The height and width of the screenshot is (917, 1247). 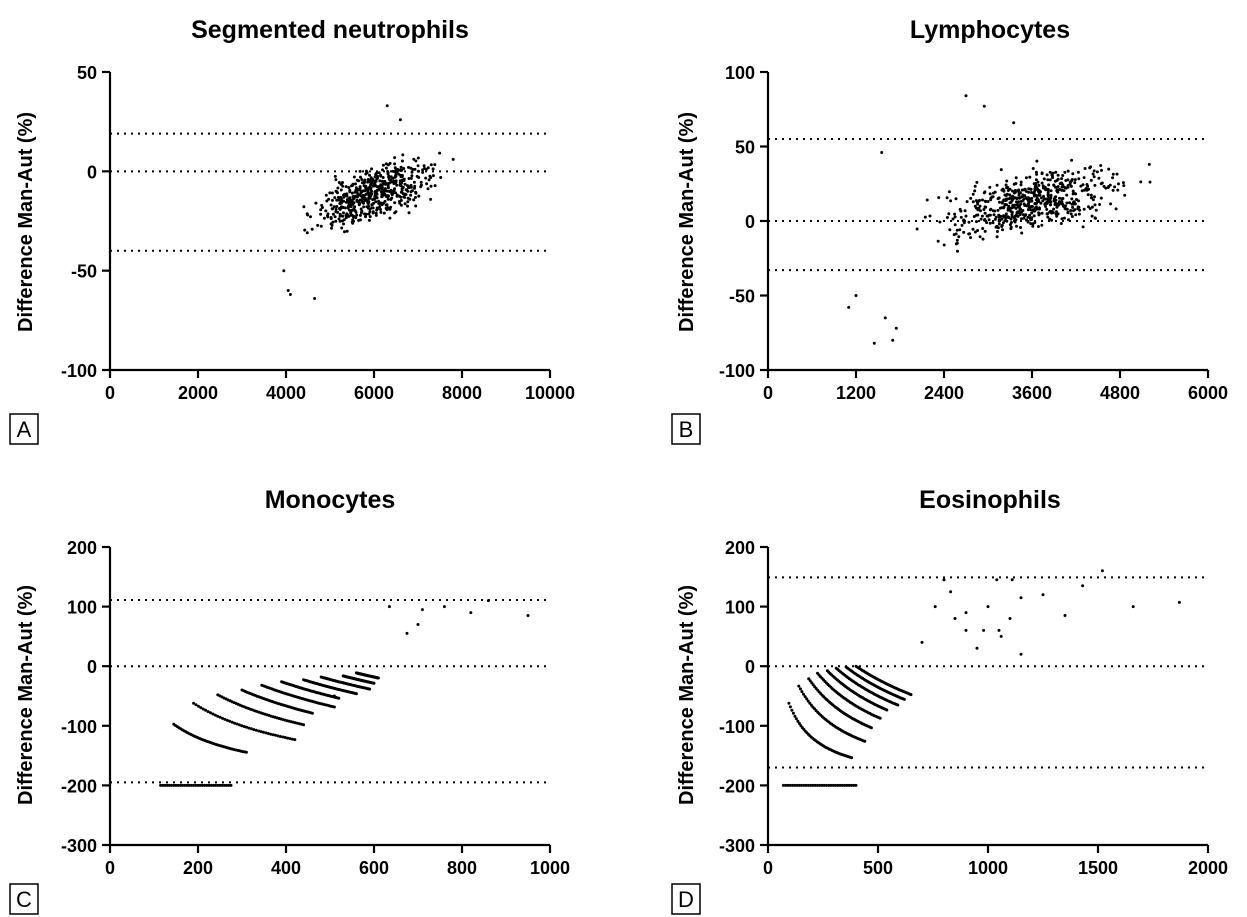 I want to click on y-tick-label: -200, so click(x=737, y=786).